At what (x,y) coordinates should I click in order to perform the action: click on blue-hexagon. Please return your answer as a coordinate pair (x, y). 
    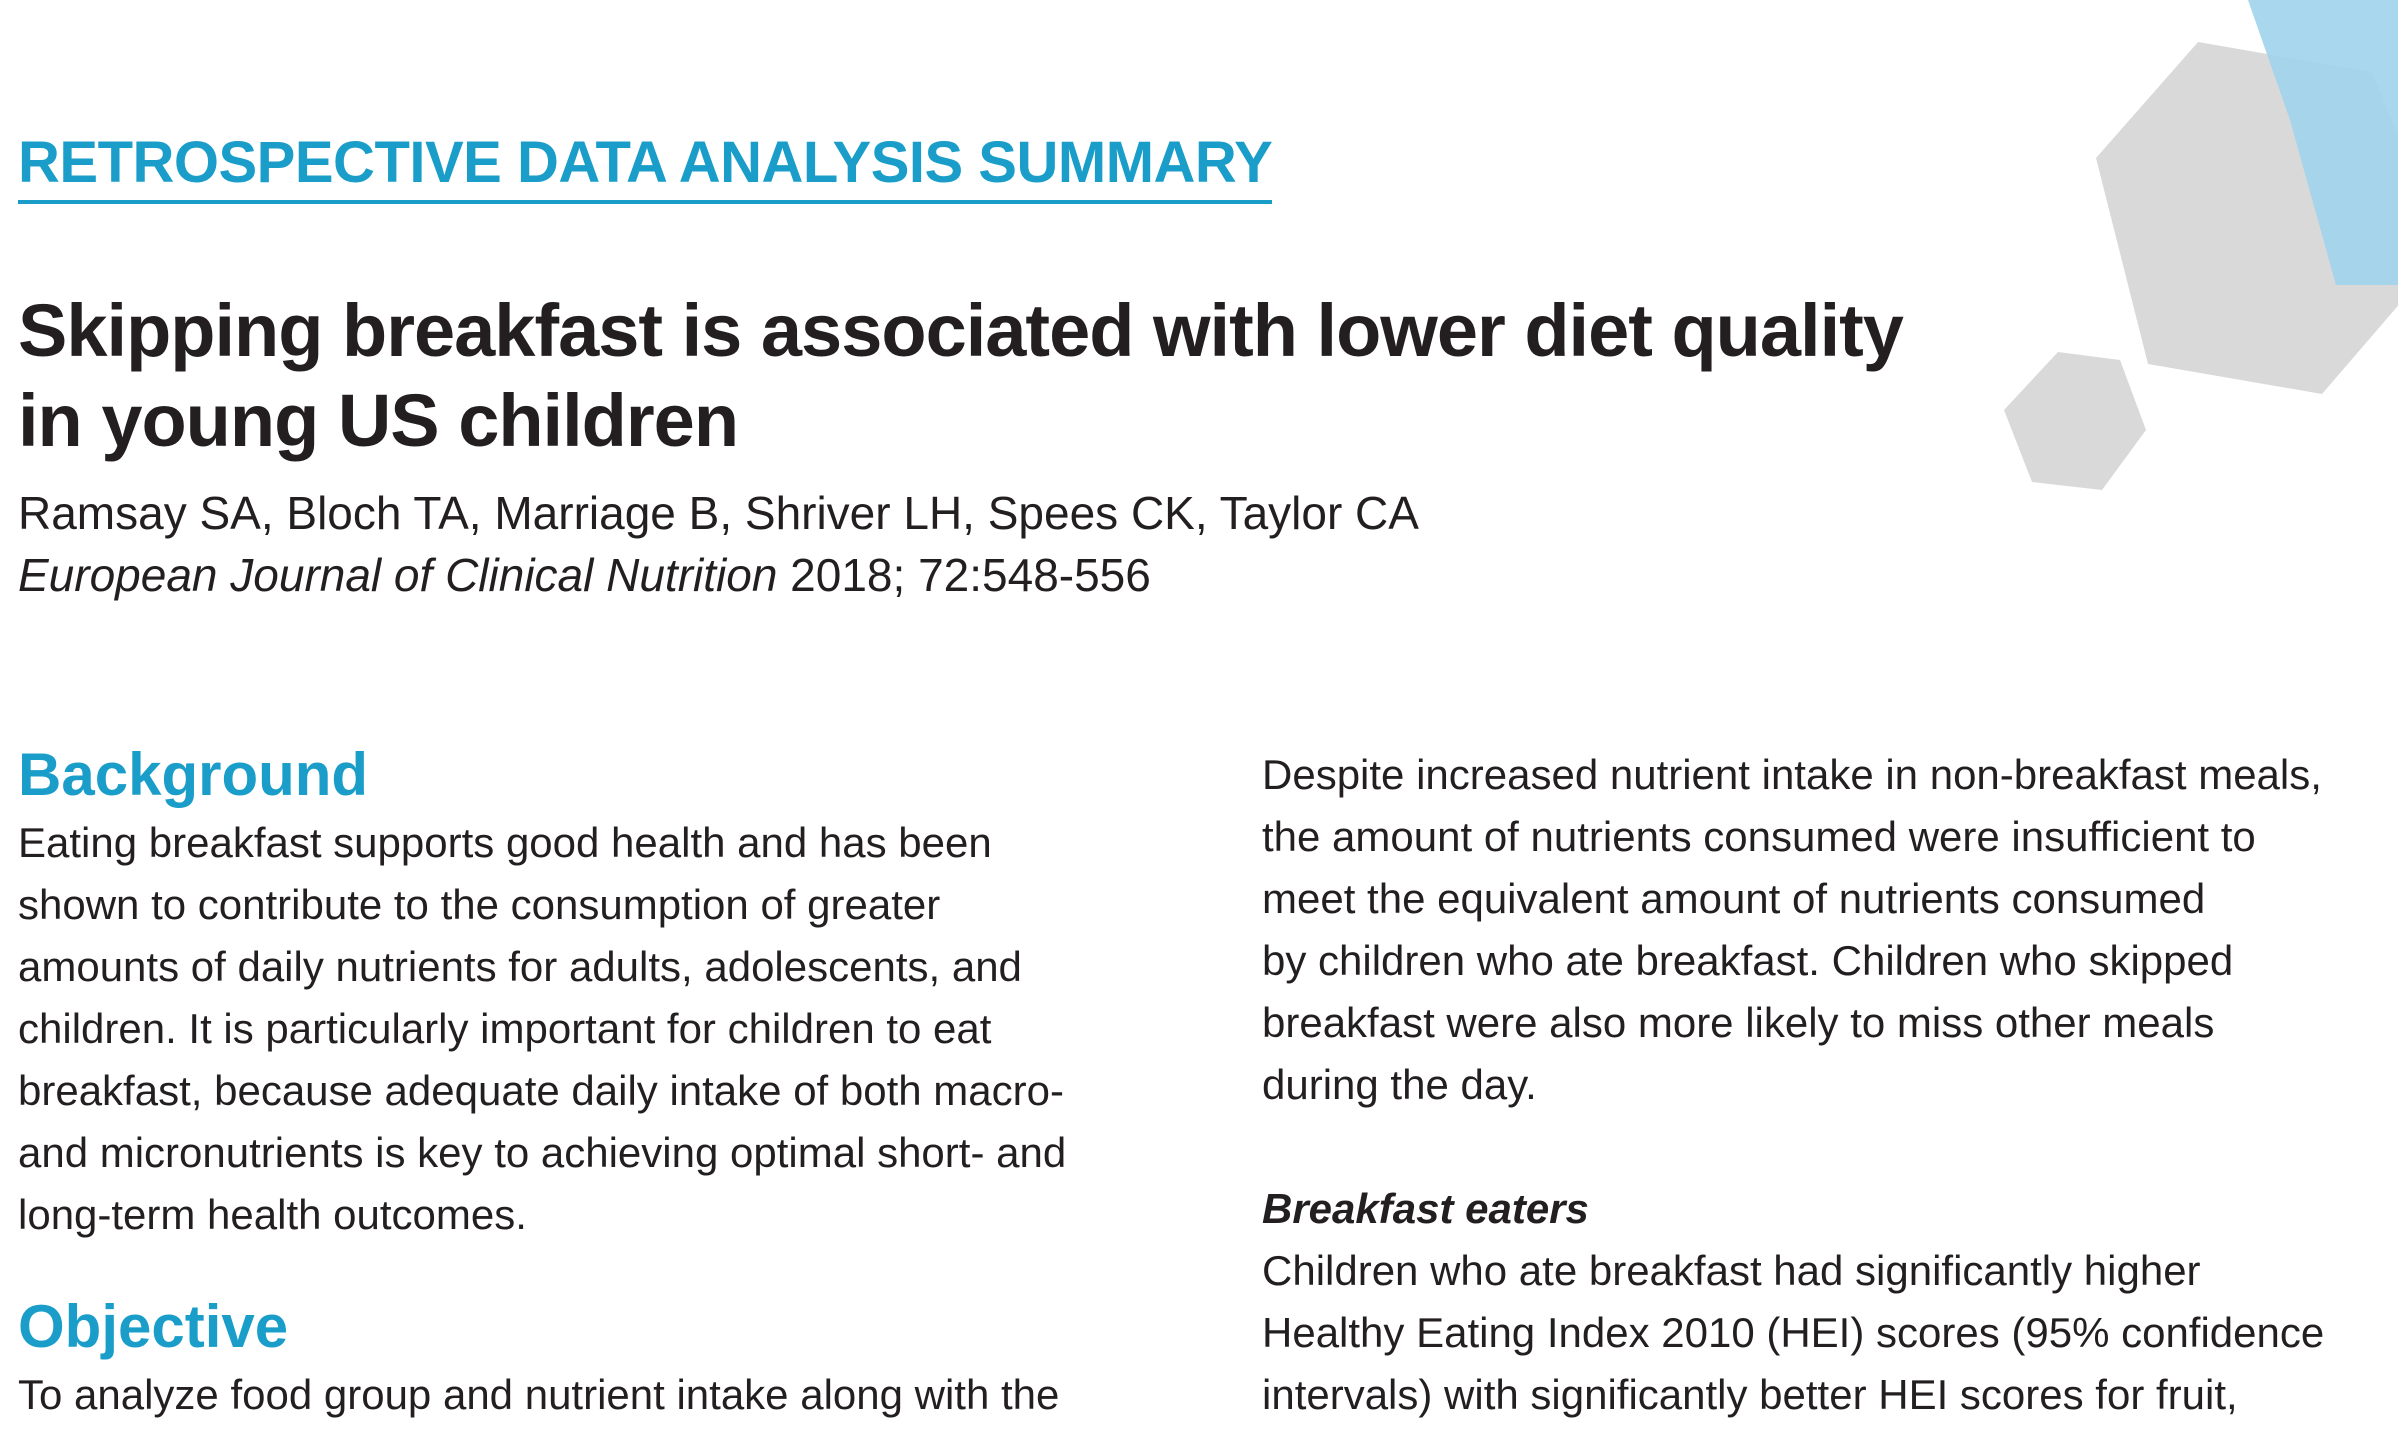
    Looking at the image, I should click on (2323, 142).